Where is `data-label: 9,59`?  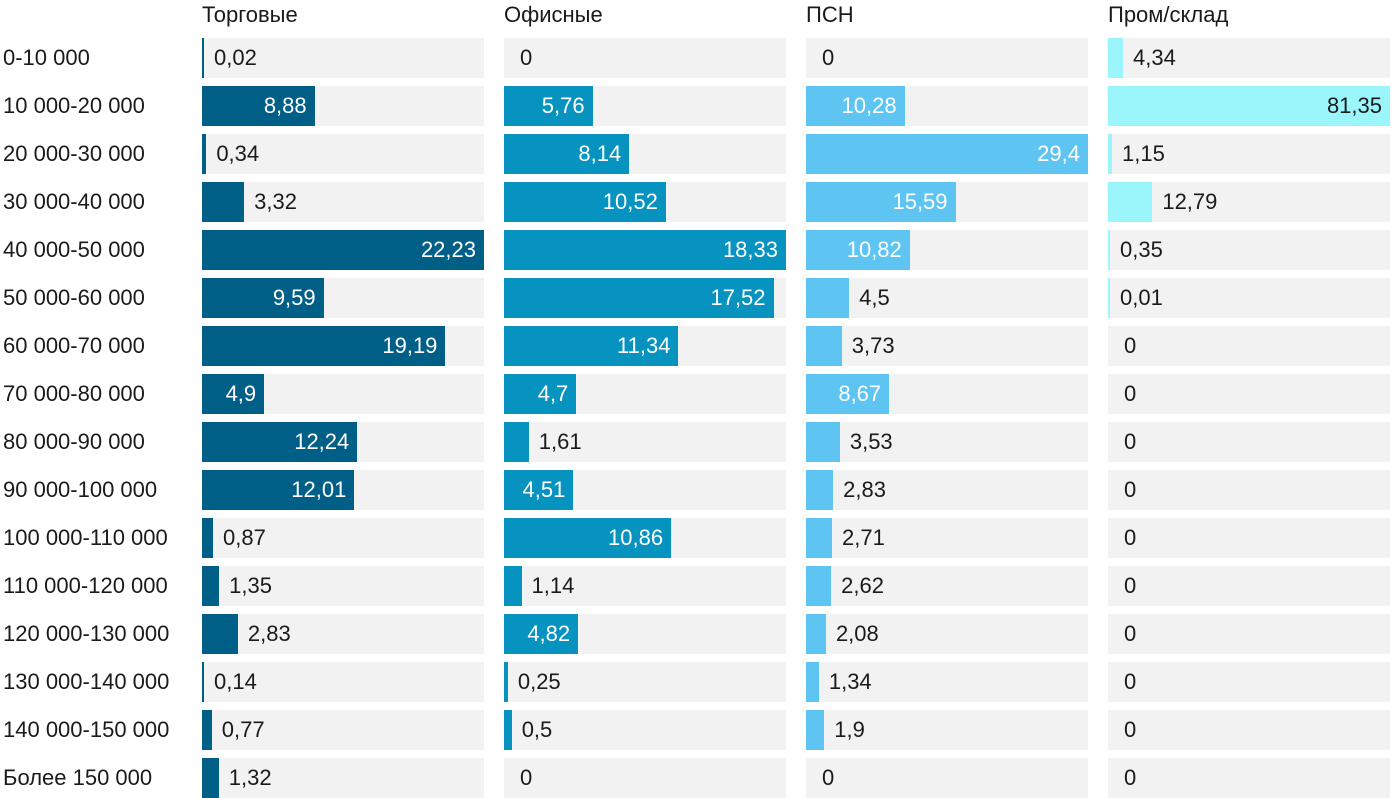
data-label: 9,59 is located at coordinates (294, 297).